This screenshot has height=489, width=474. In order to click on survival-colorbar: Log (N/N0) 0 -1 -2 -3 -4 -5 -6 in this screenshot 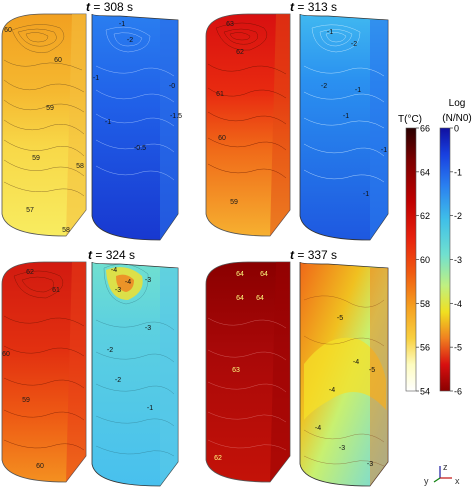, I will do `click(455, 247)`.